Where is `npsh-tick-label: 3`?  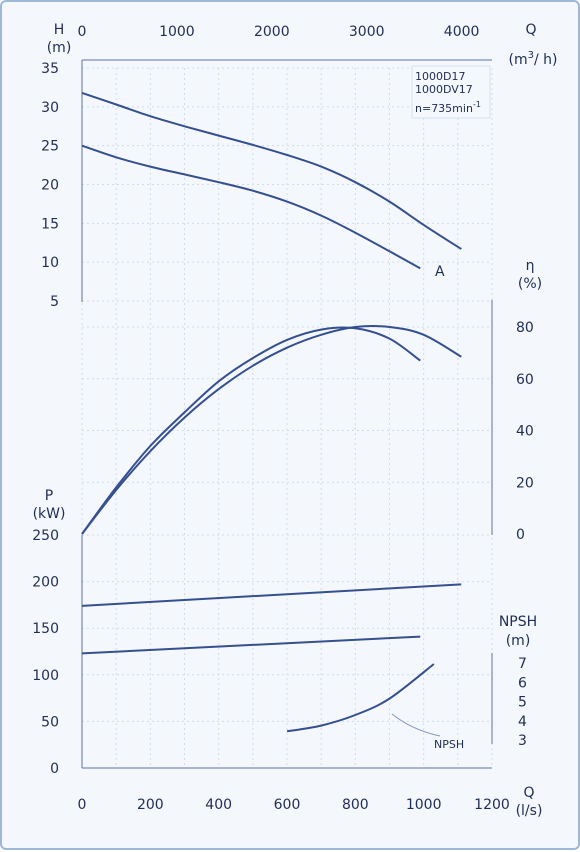 npsh-tick-label: 3 is located at coordinates (522, 741).